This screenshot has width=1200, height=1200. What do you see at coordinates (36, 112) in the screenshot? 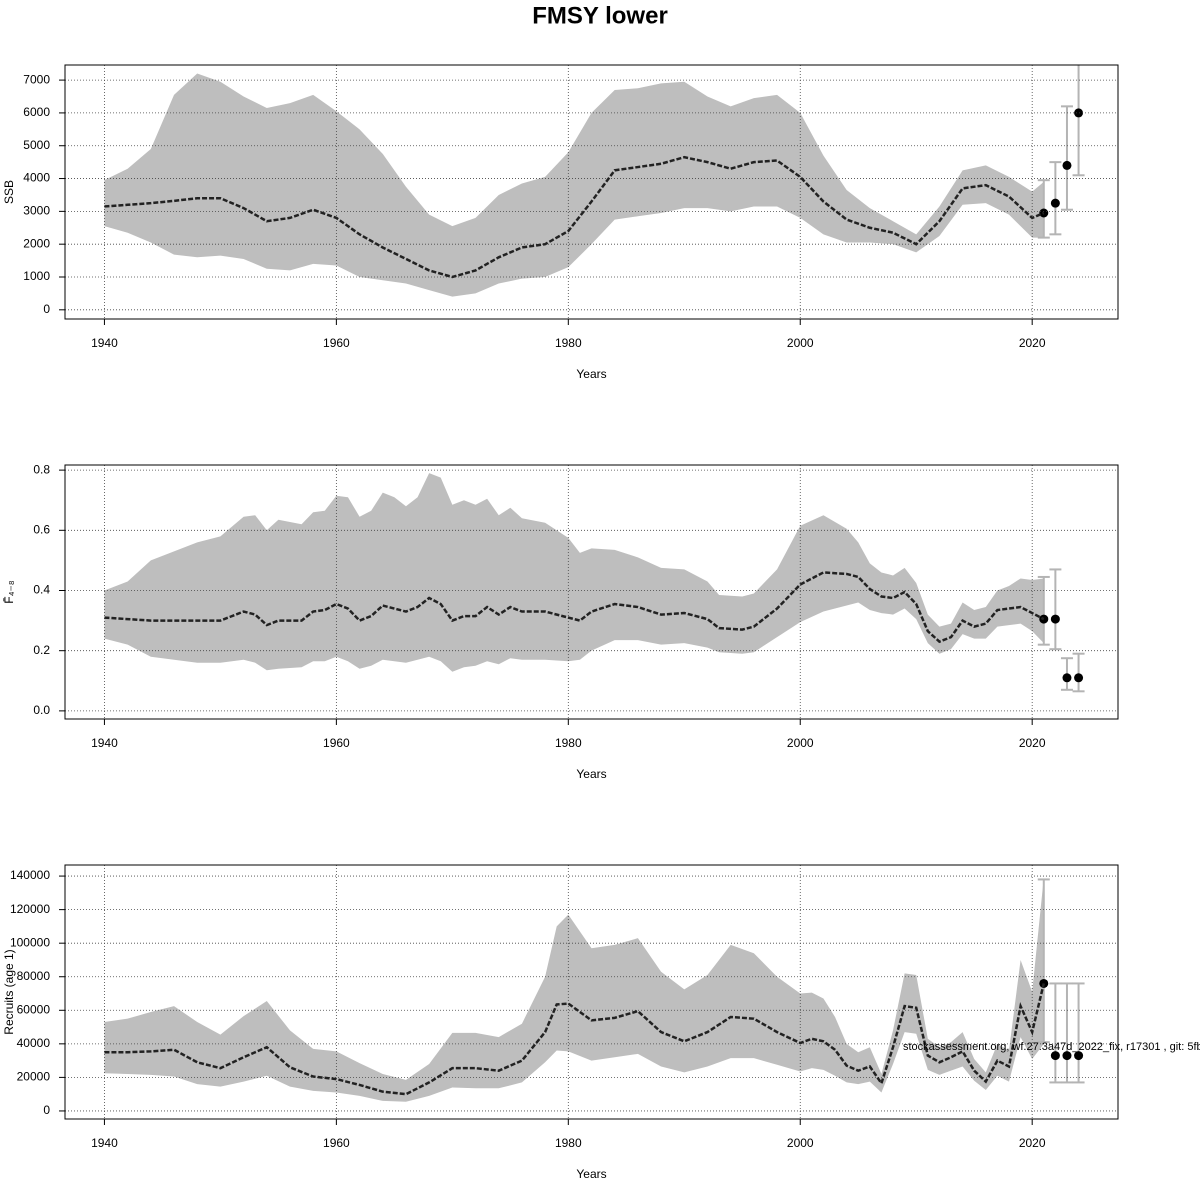
I see `y-tick-label: 6000` at bounding box center [36, 112].